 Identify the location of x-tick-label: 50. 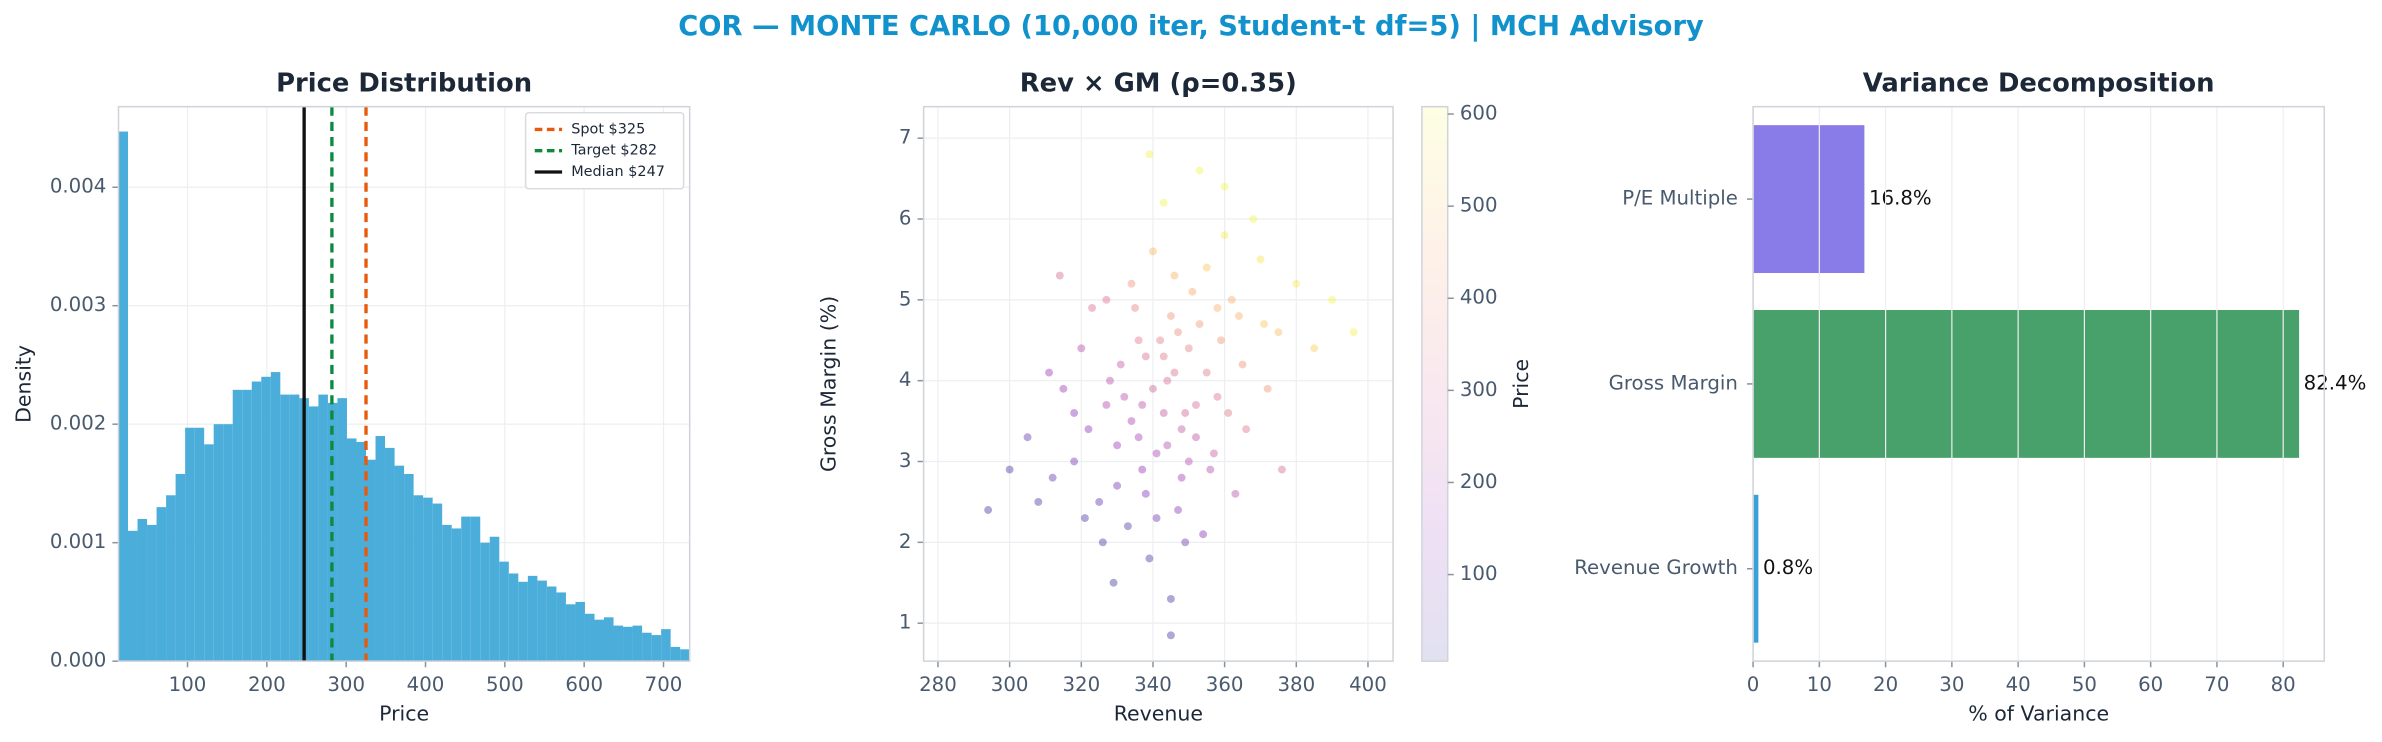
(2084, 684).